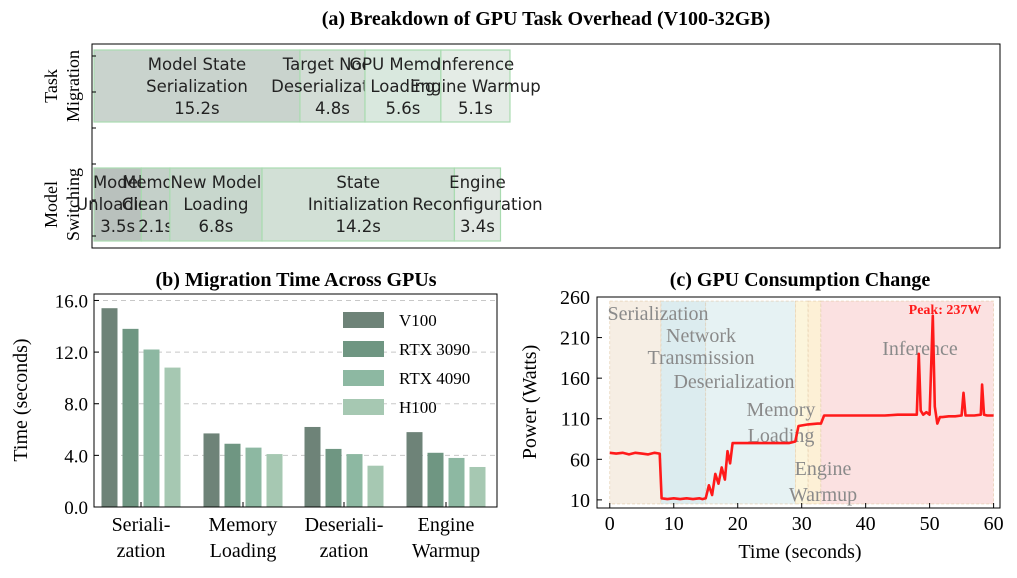  I want to click on y-tick-label: 260, so click(575, 298).